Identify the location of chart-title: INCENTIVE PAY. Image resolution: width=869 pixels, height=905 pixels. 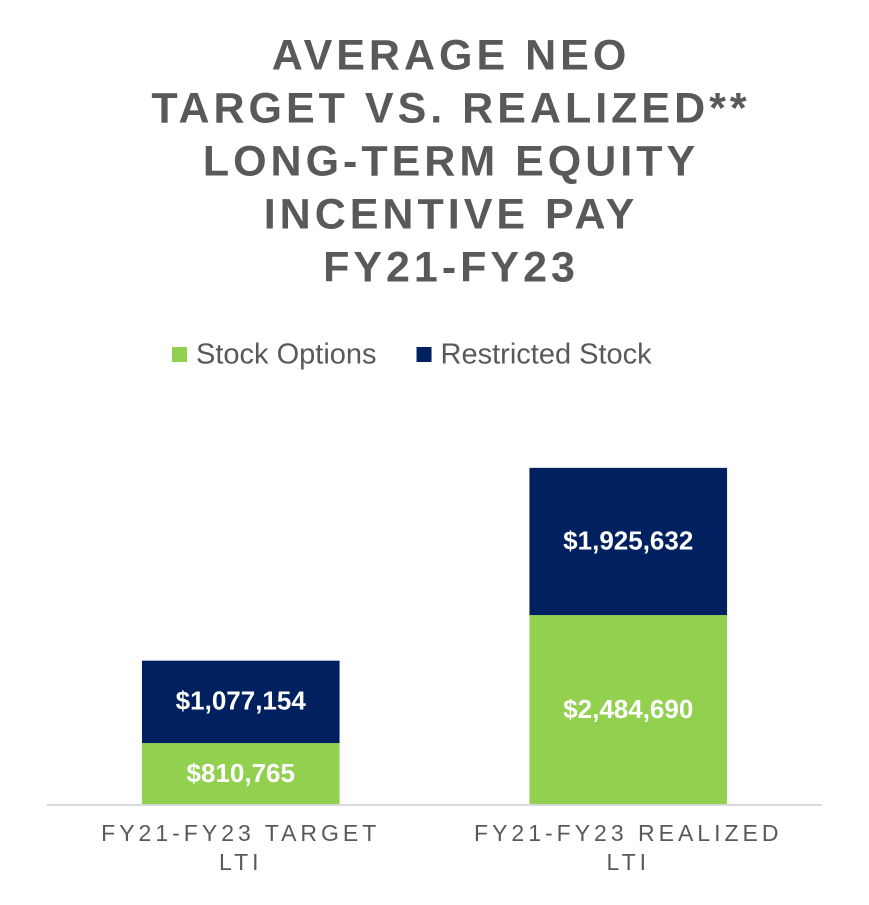
(451, 214).